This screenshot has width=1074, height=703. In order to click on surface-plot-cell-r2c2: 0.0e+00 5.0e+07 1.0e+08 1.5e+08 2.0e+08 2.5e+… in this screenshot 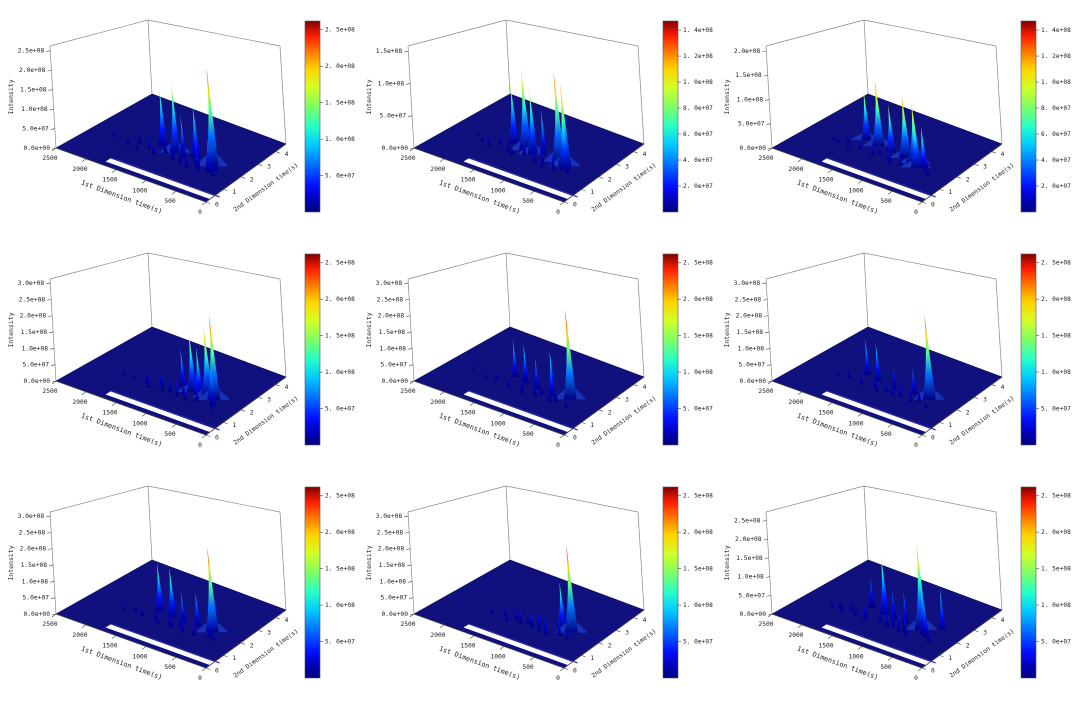, I will do `click(537, 349)`.